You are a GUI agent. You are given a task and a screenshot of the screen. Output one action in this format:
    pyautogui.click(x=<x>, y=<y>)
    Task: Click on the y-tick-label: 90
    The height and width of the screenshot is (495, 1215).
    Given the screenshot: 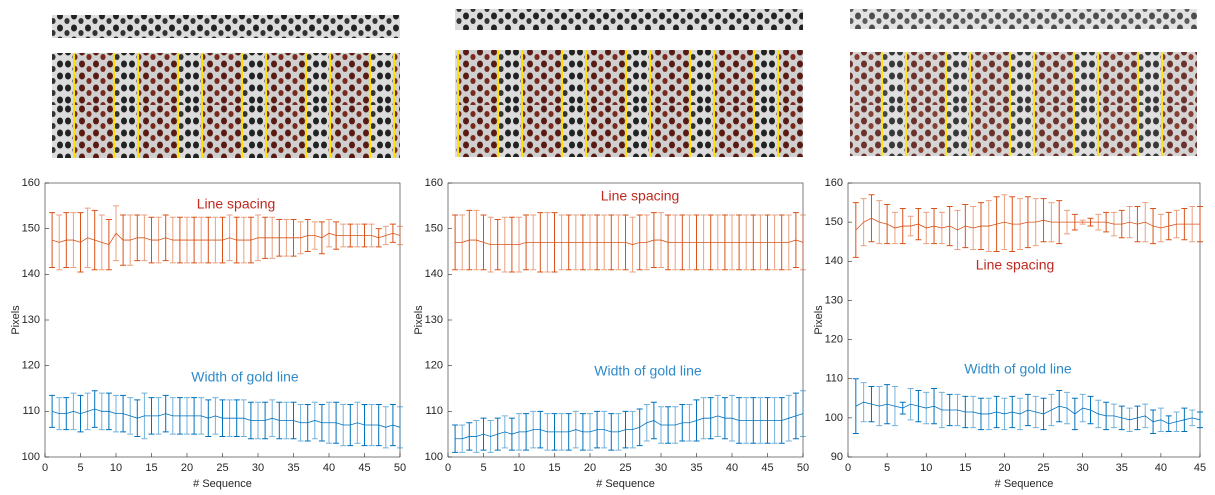 What is the action you would take?
    pyautogui.click(x=837, y=457)
    